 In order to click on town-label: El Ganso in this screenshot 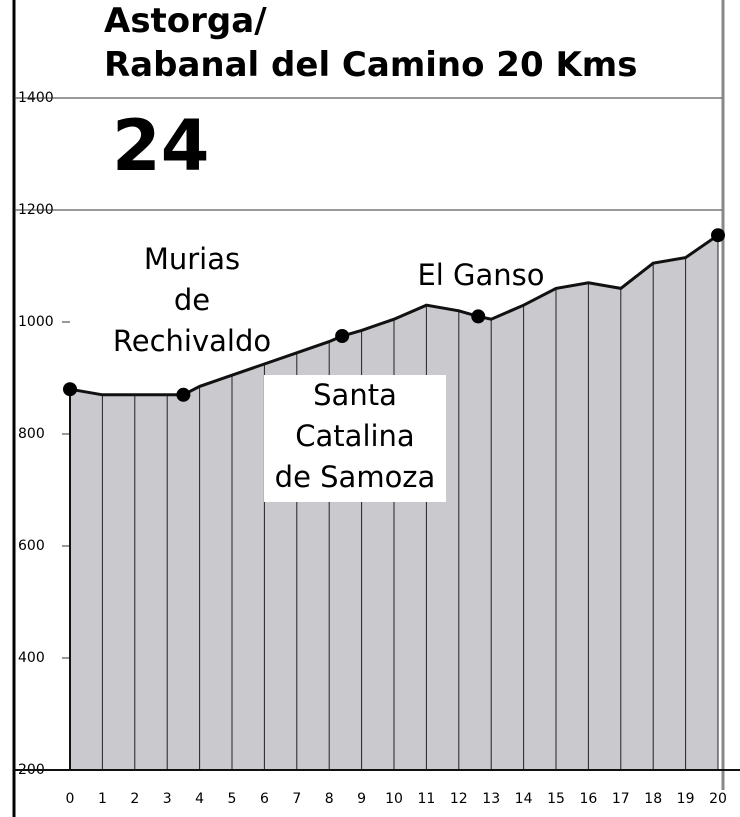, I will do `click(480, 275)`.